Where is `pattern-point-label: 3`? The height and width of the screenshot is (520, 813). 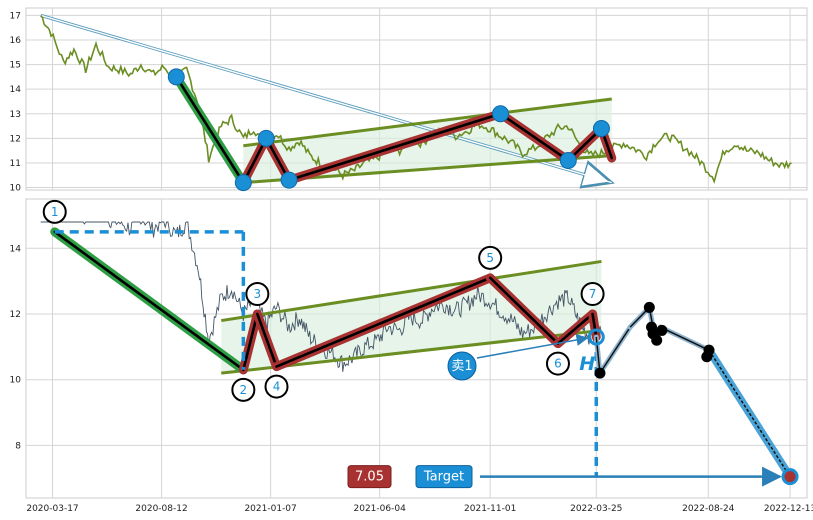 pattern-point-label: 3 is located at coordinates (258, 294).